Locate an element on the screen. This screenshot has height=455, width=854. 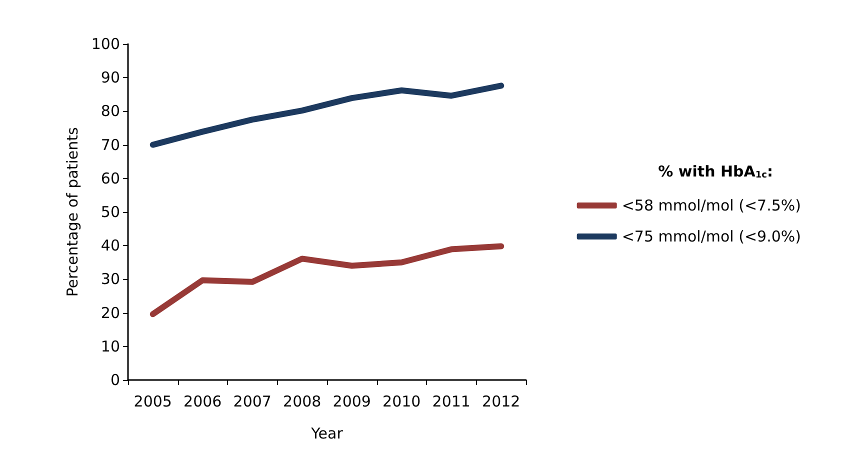
legend-label: <75 mmol/mol (<9.0%) is located at coordinates (712, 237).